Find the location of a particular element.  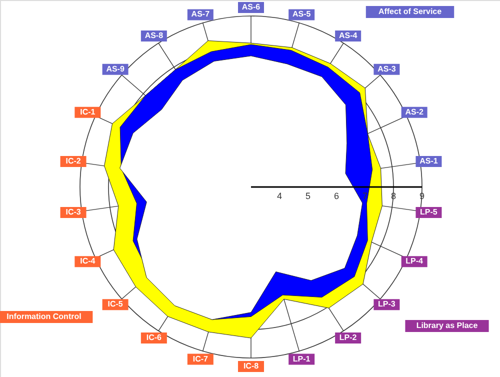

spoke-label: IC-7 is located at coordinates (200, 359).